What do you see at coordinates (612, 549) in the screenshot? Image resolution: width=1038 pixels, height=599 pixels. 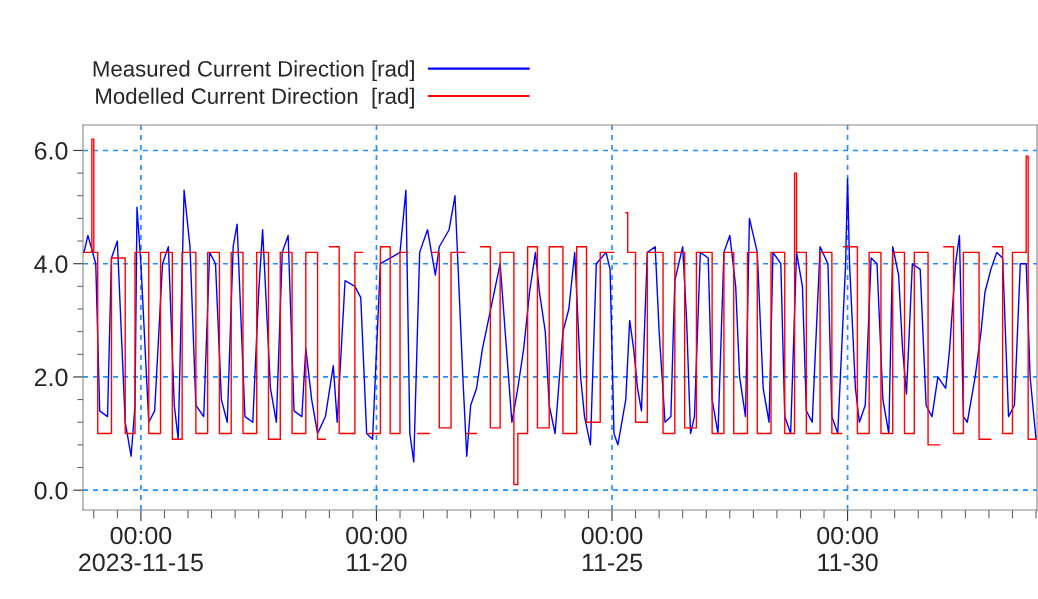 I see `x-tick-label: 00:00 11-25` at bounding box center [612, 549].